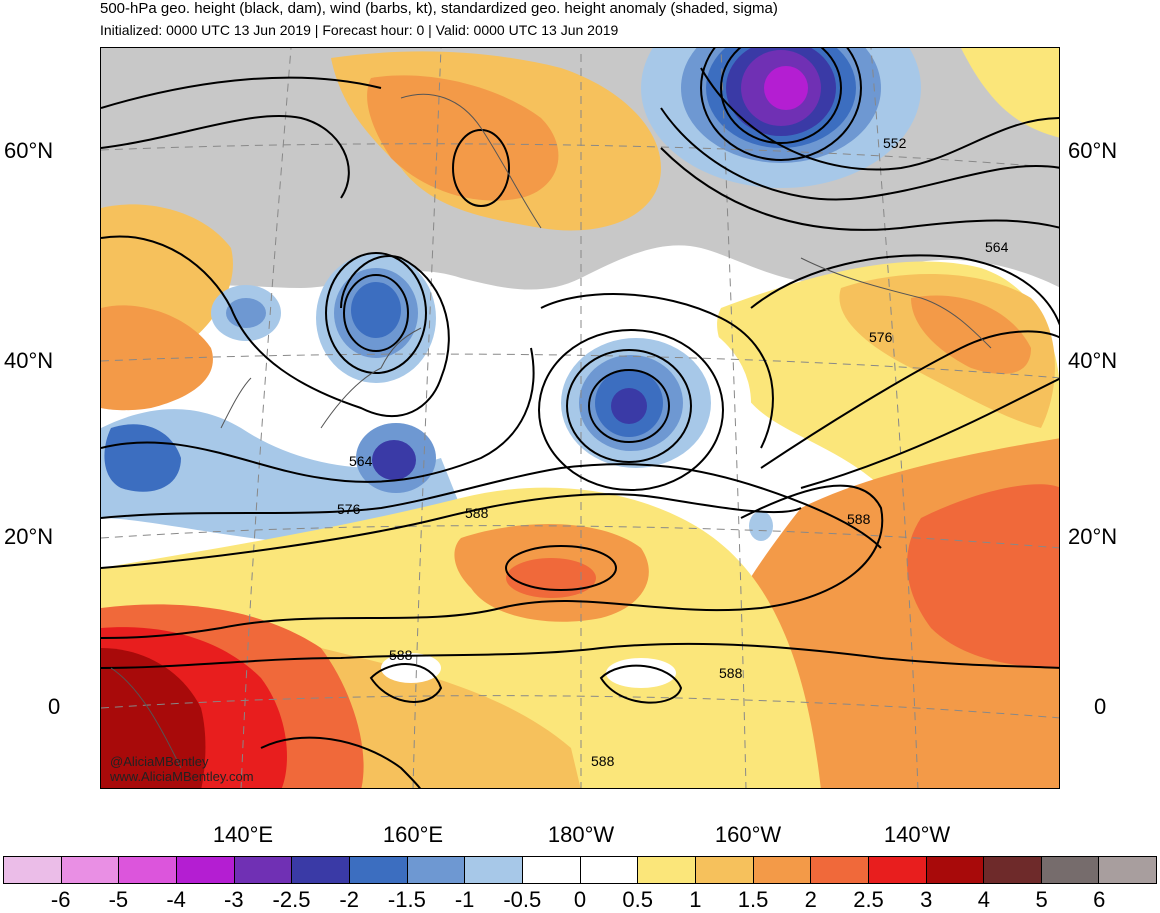  Describe the element at coordinates (349, 509) in the screenshot. I see `contour-label-576-west: 576` at that location.